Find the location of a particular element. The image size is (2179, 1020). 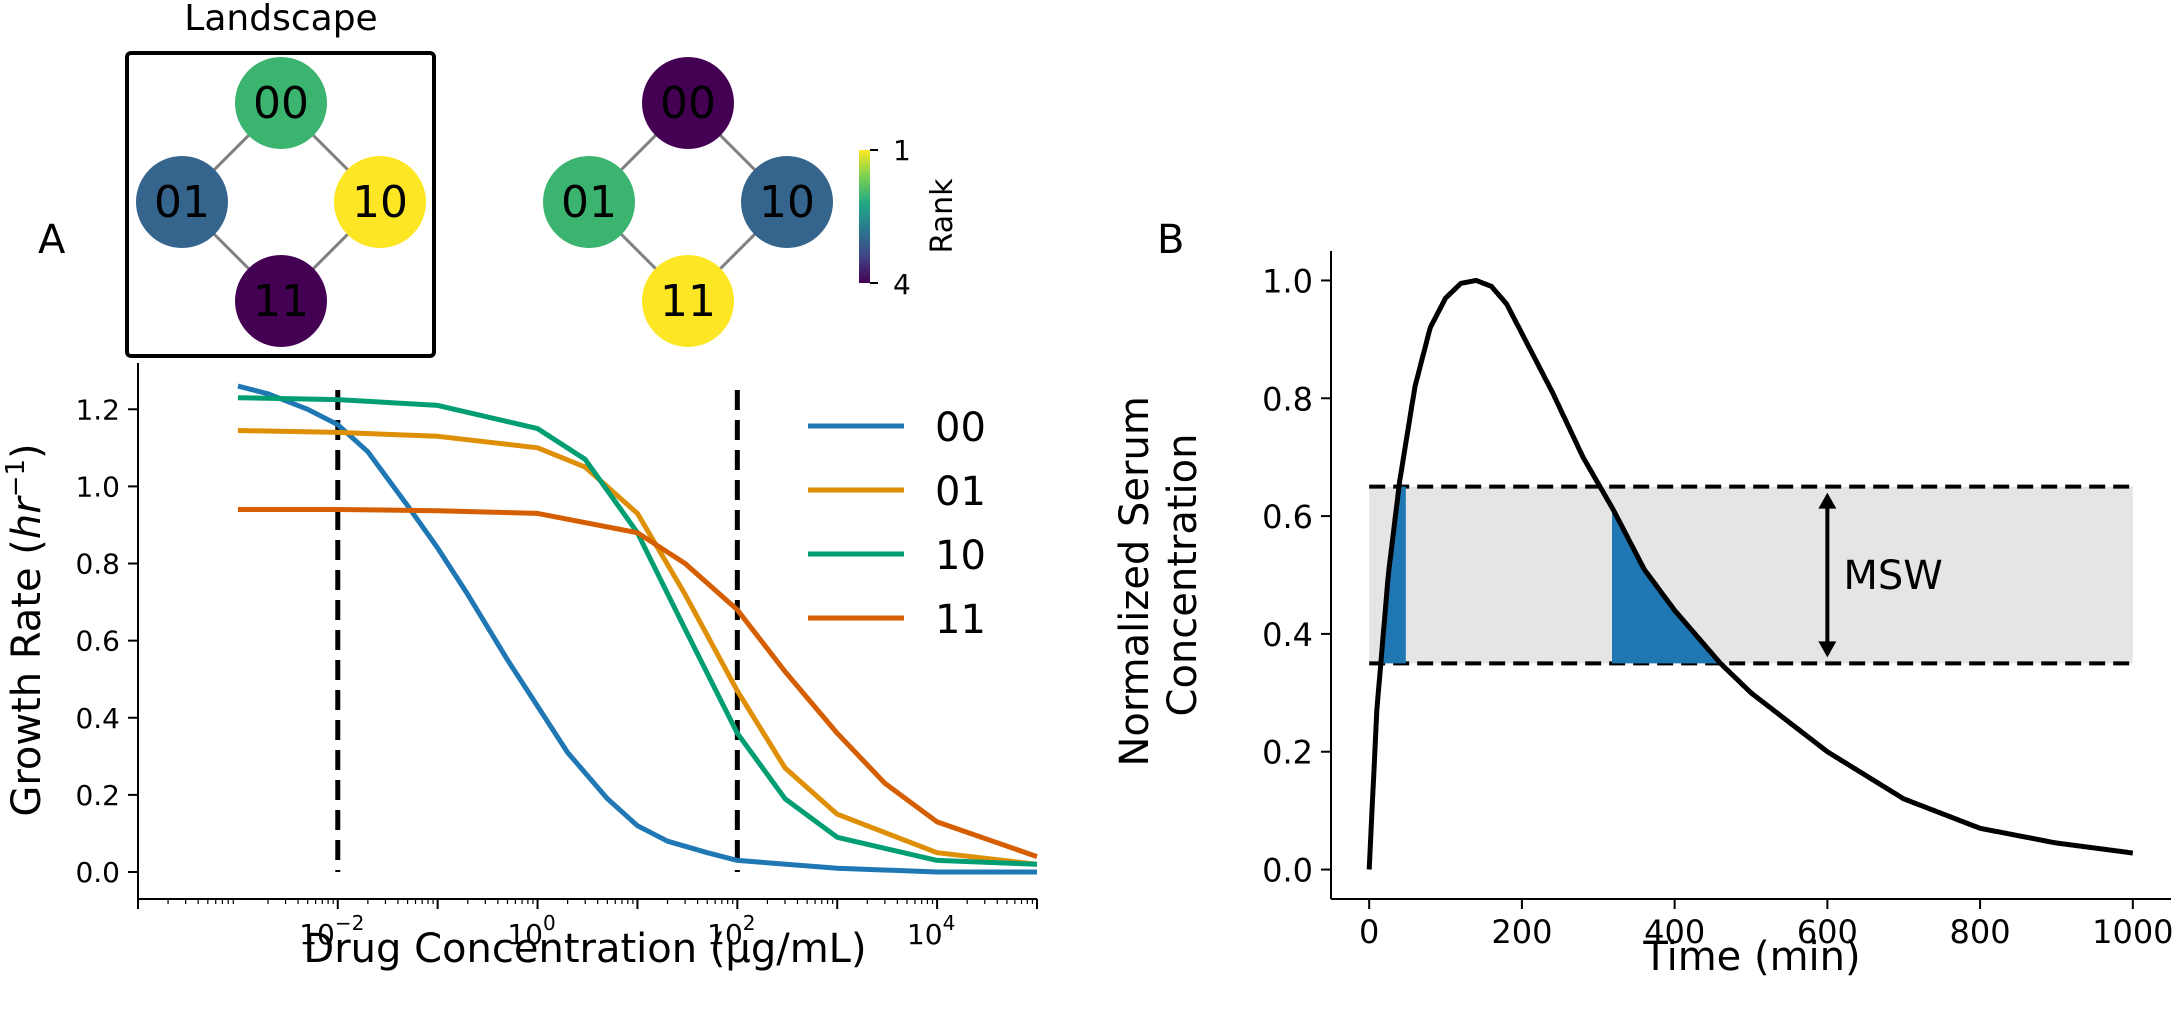

growth-rate-vlines is located at coordinates (537, 631).